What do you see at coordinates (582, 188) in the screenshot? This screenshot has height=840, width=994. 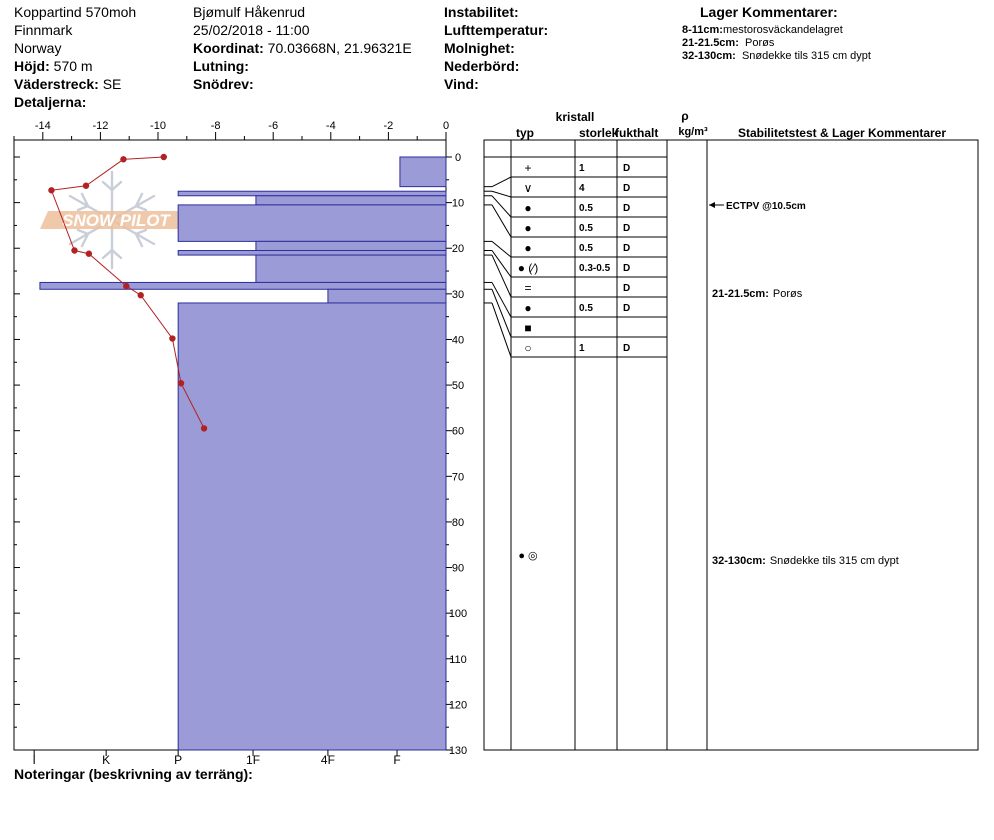 I see `layer-size: 4` at bounding box center [582, 188].